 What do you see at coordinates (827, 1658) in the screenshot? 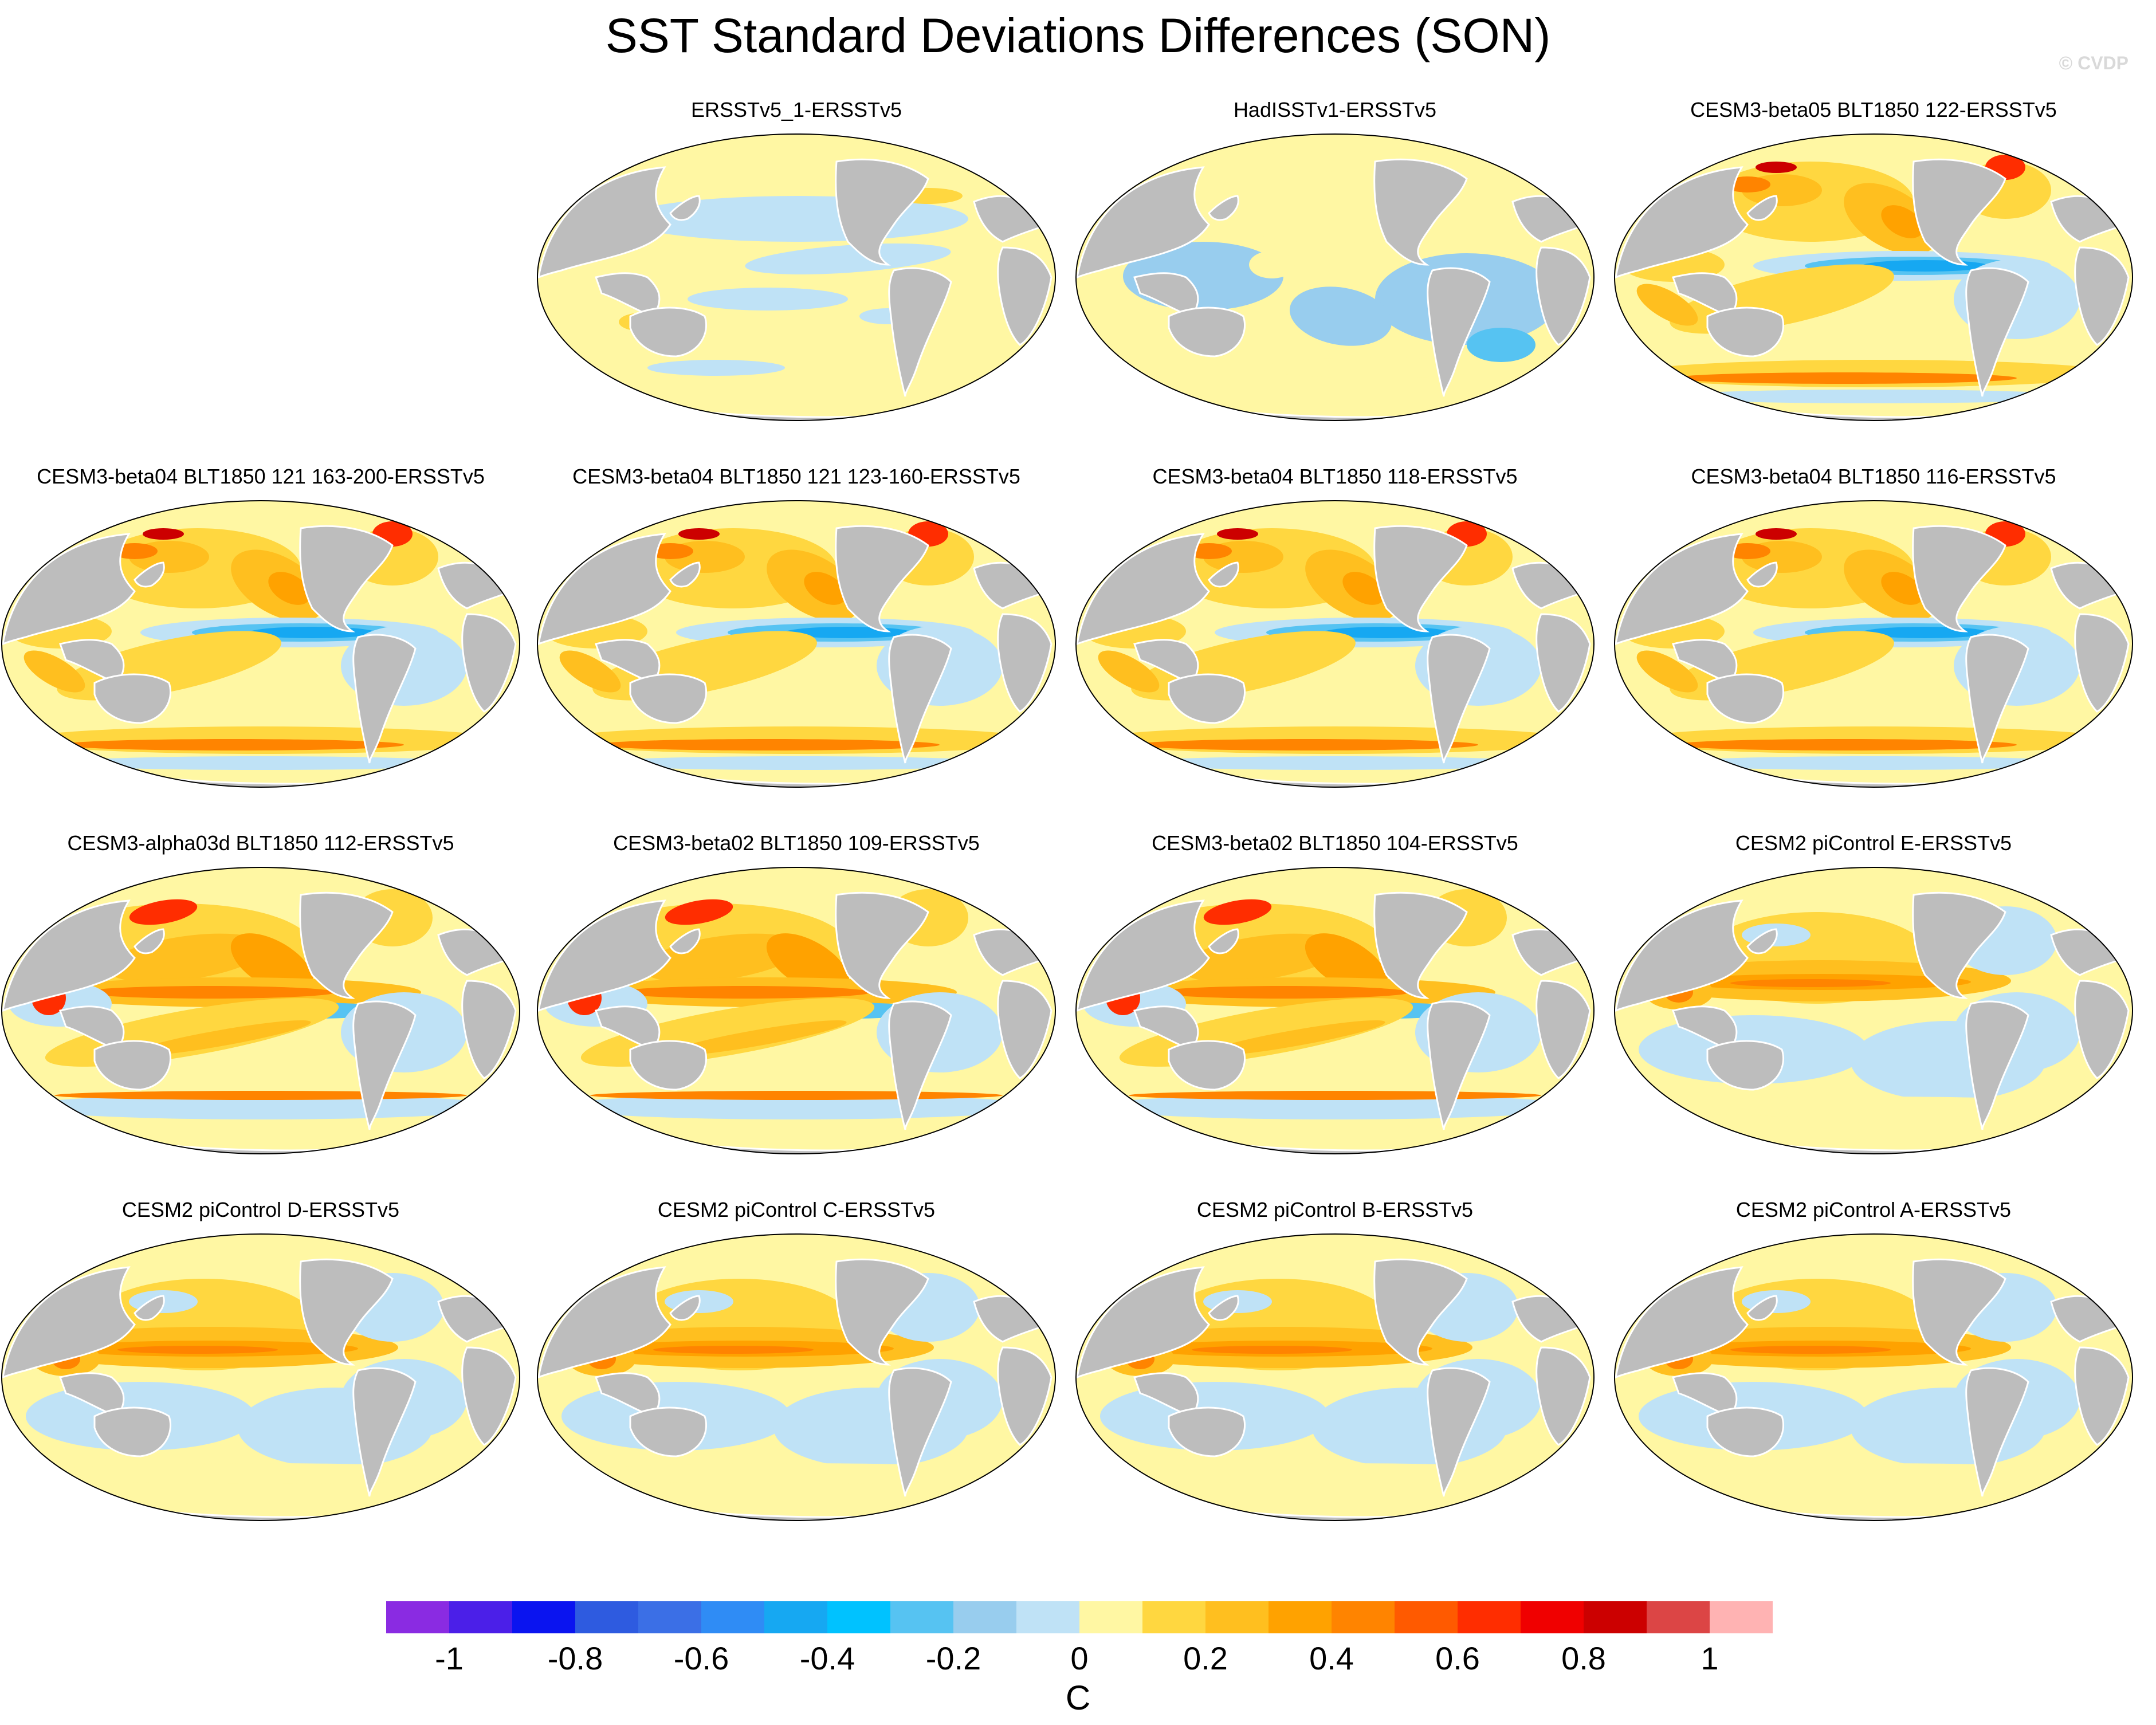
I see `colorbar-tick-label: -0.4` at bounding box center [827, 1658].